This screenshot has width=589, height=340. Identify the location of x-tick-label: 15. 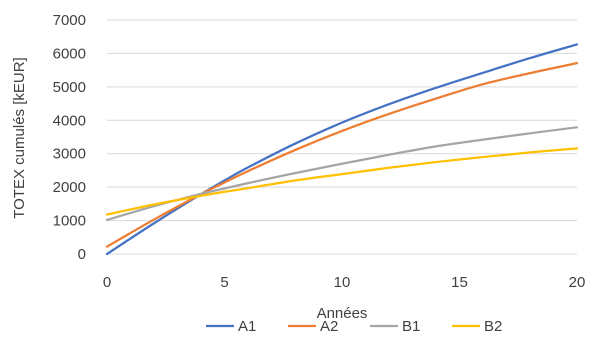
(459, 282).